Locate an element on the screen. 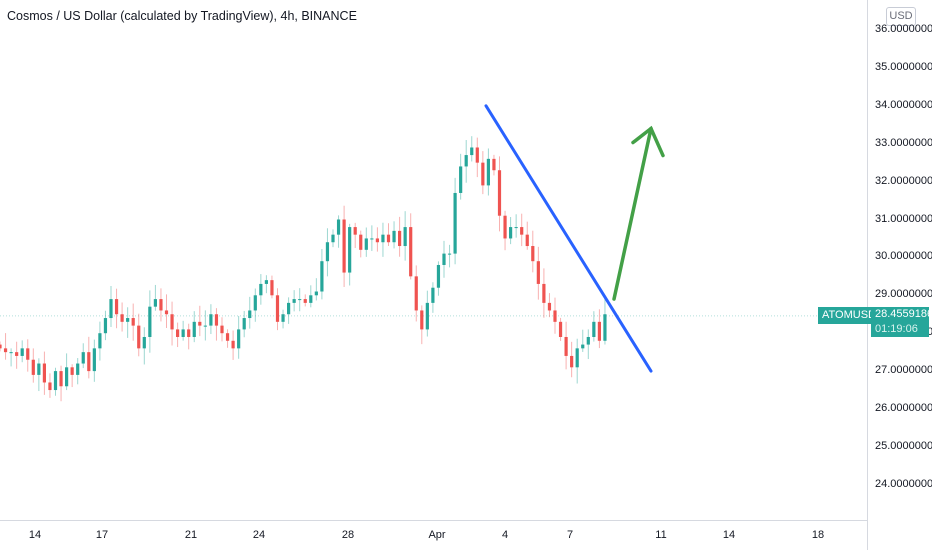 The width and height of the screenshot is (932, 550). currency-badge: USD is located at coordinates (901, 16).